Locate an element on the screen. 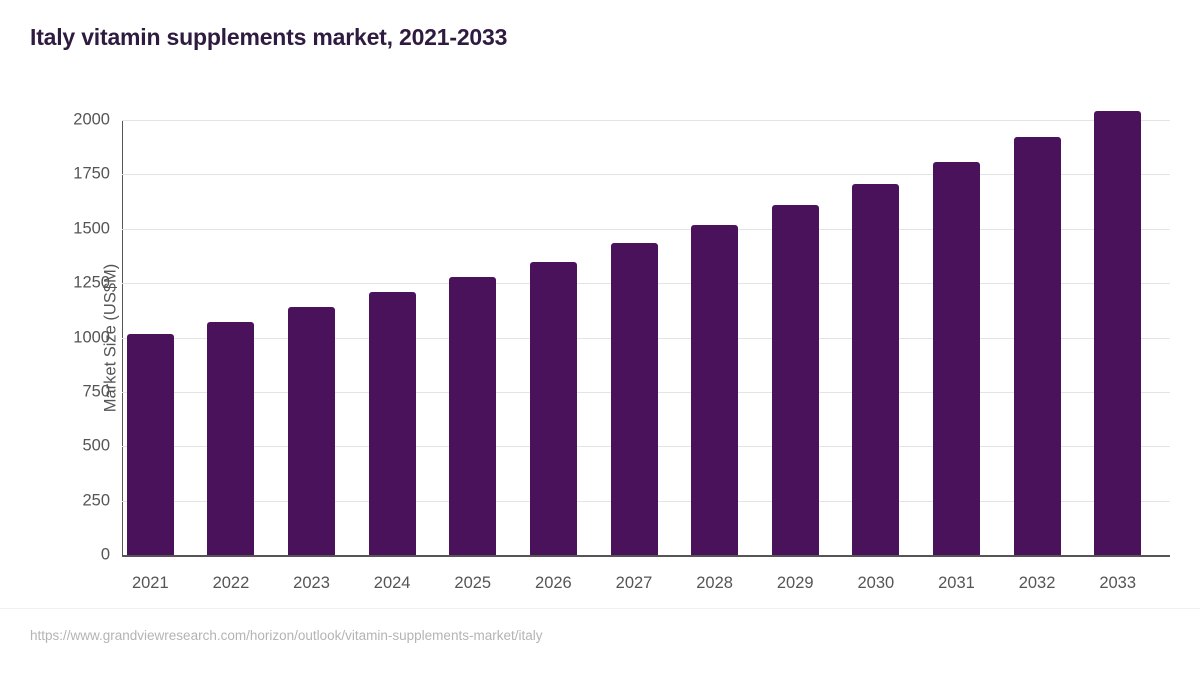  y-axis-tick-label: 2000 is located at coordinates (91, 119).